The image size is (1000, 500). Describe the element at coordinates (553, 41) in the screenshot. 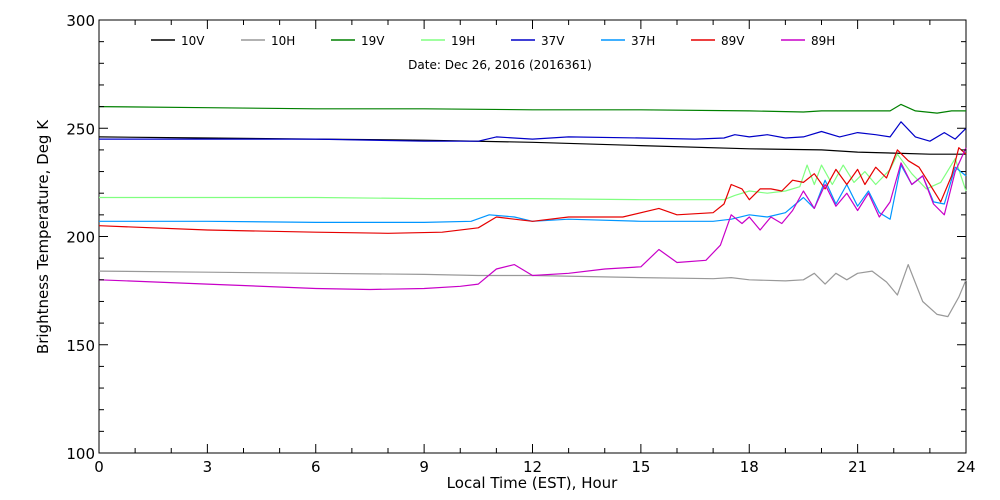

I see `legend-label-37v: 37V` at that location.